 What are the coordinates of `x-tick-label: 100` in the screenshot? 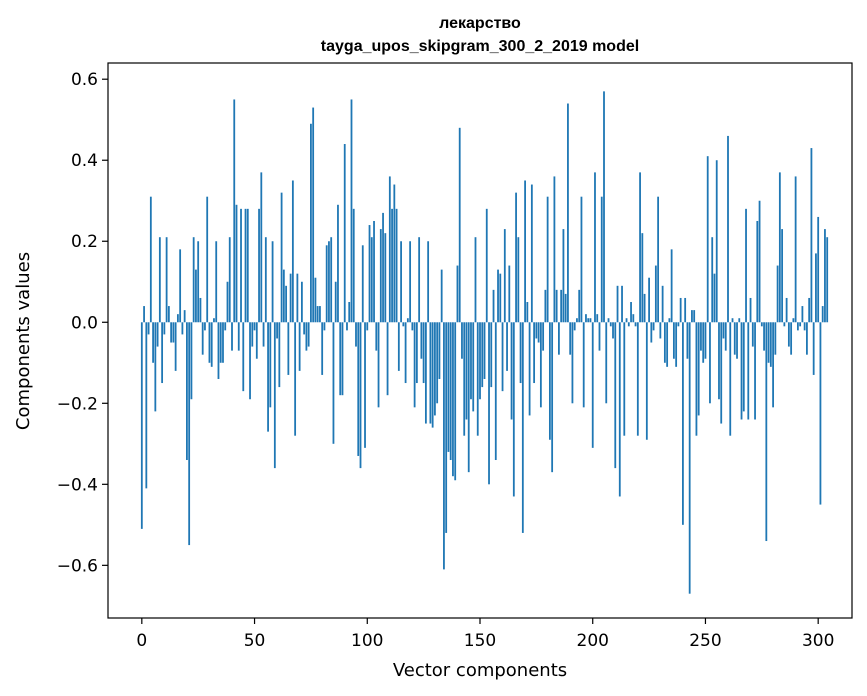 It's located at (367, 641).